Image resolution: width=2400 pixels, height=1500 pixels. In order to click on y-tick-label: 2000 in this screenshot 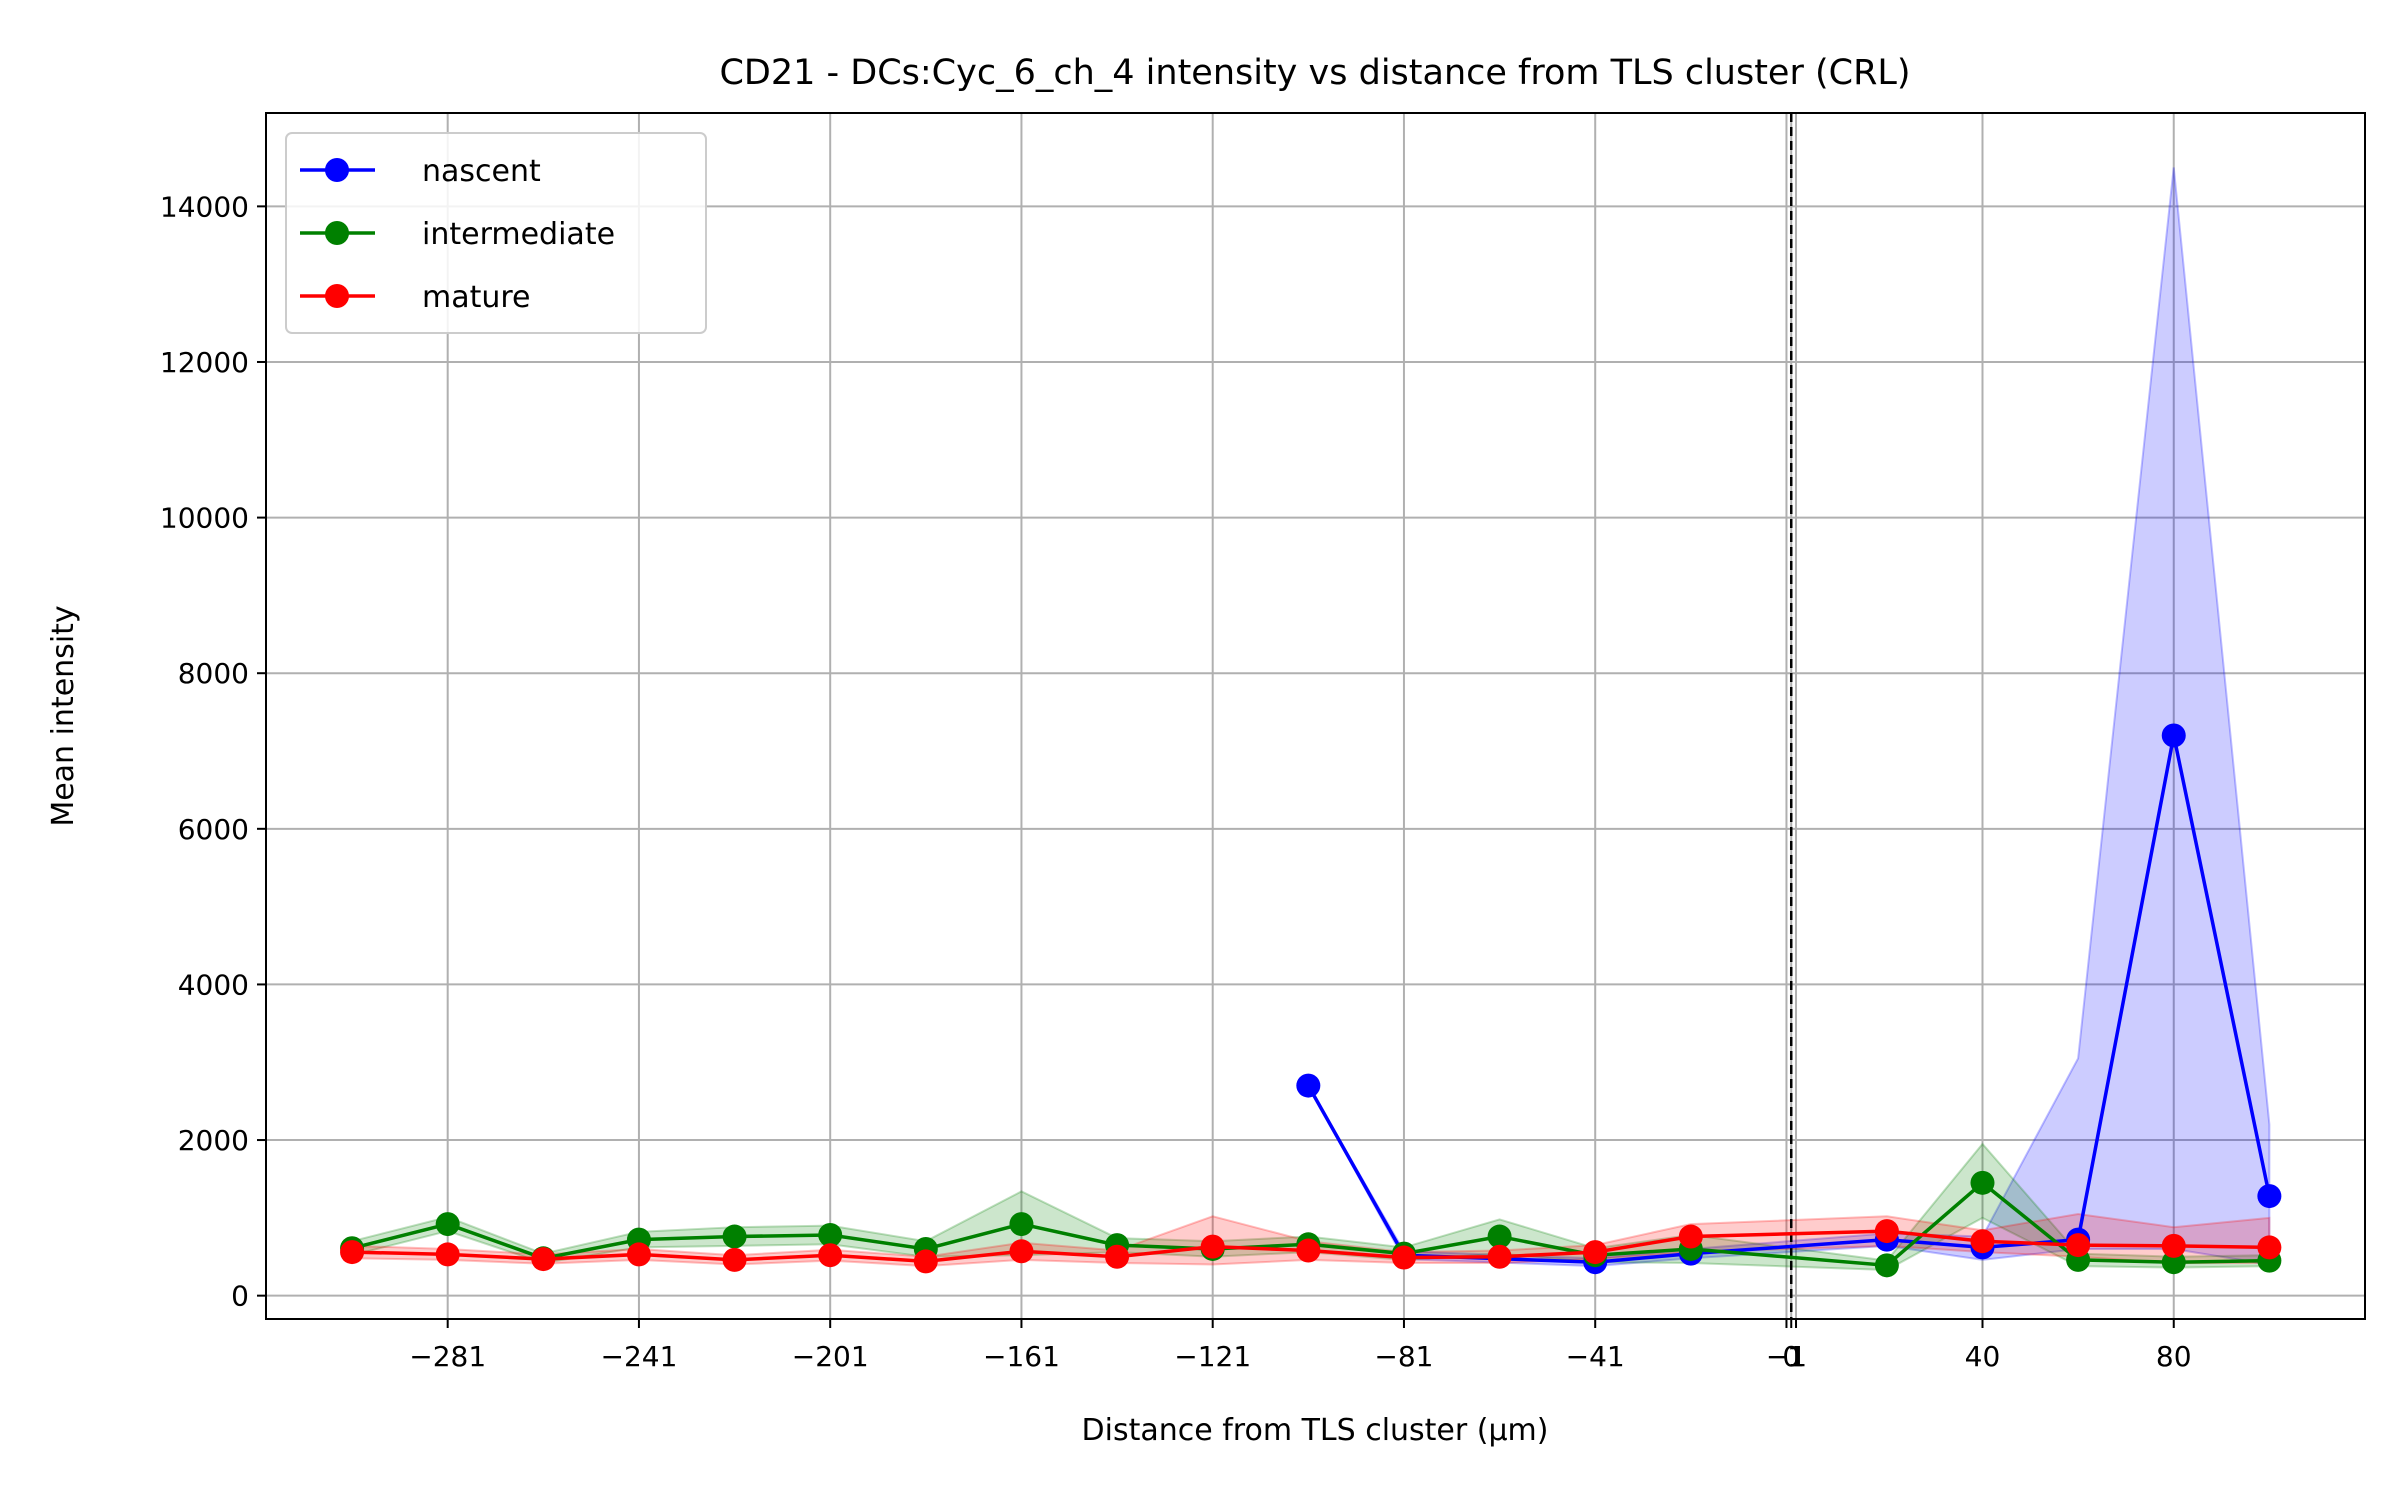, I will do `click(213, 1140)`.